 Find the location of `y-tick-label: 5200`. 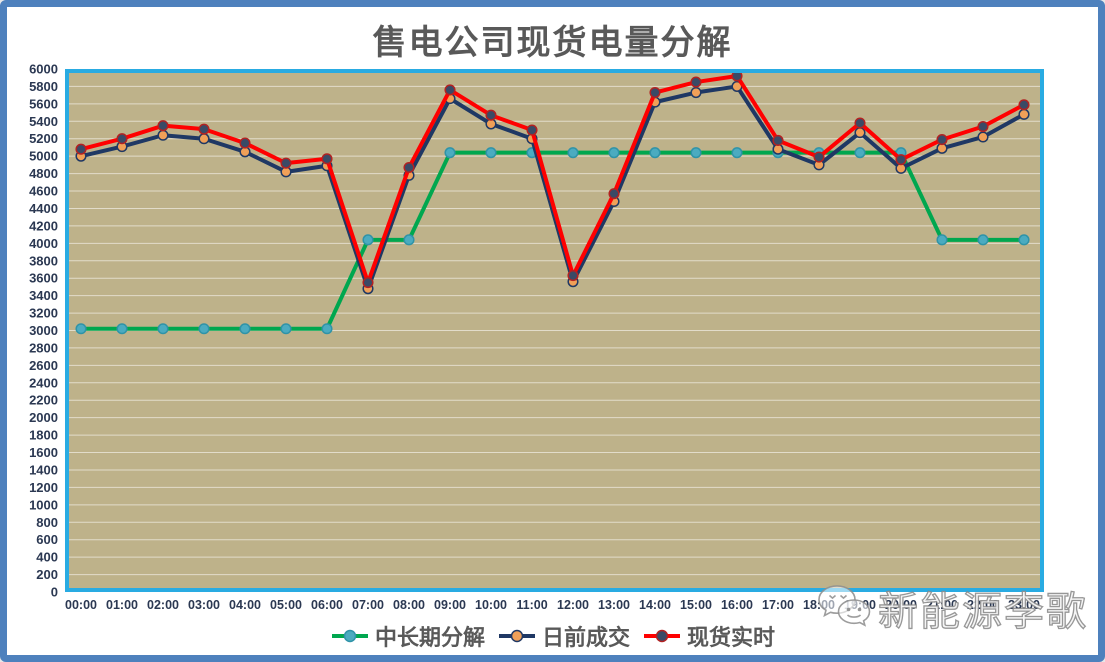

y-tick-label: 5200 is located at coordinates (43, 138).